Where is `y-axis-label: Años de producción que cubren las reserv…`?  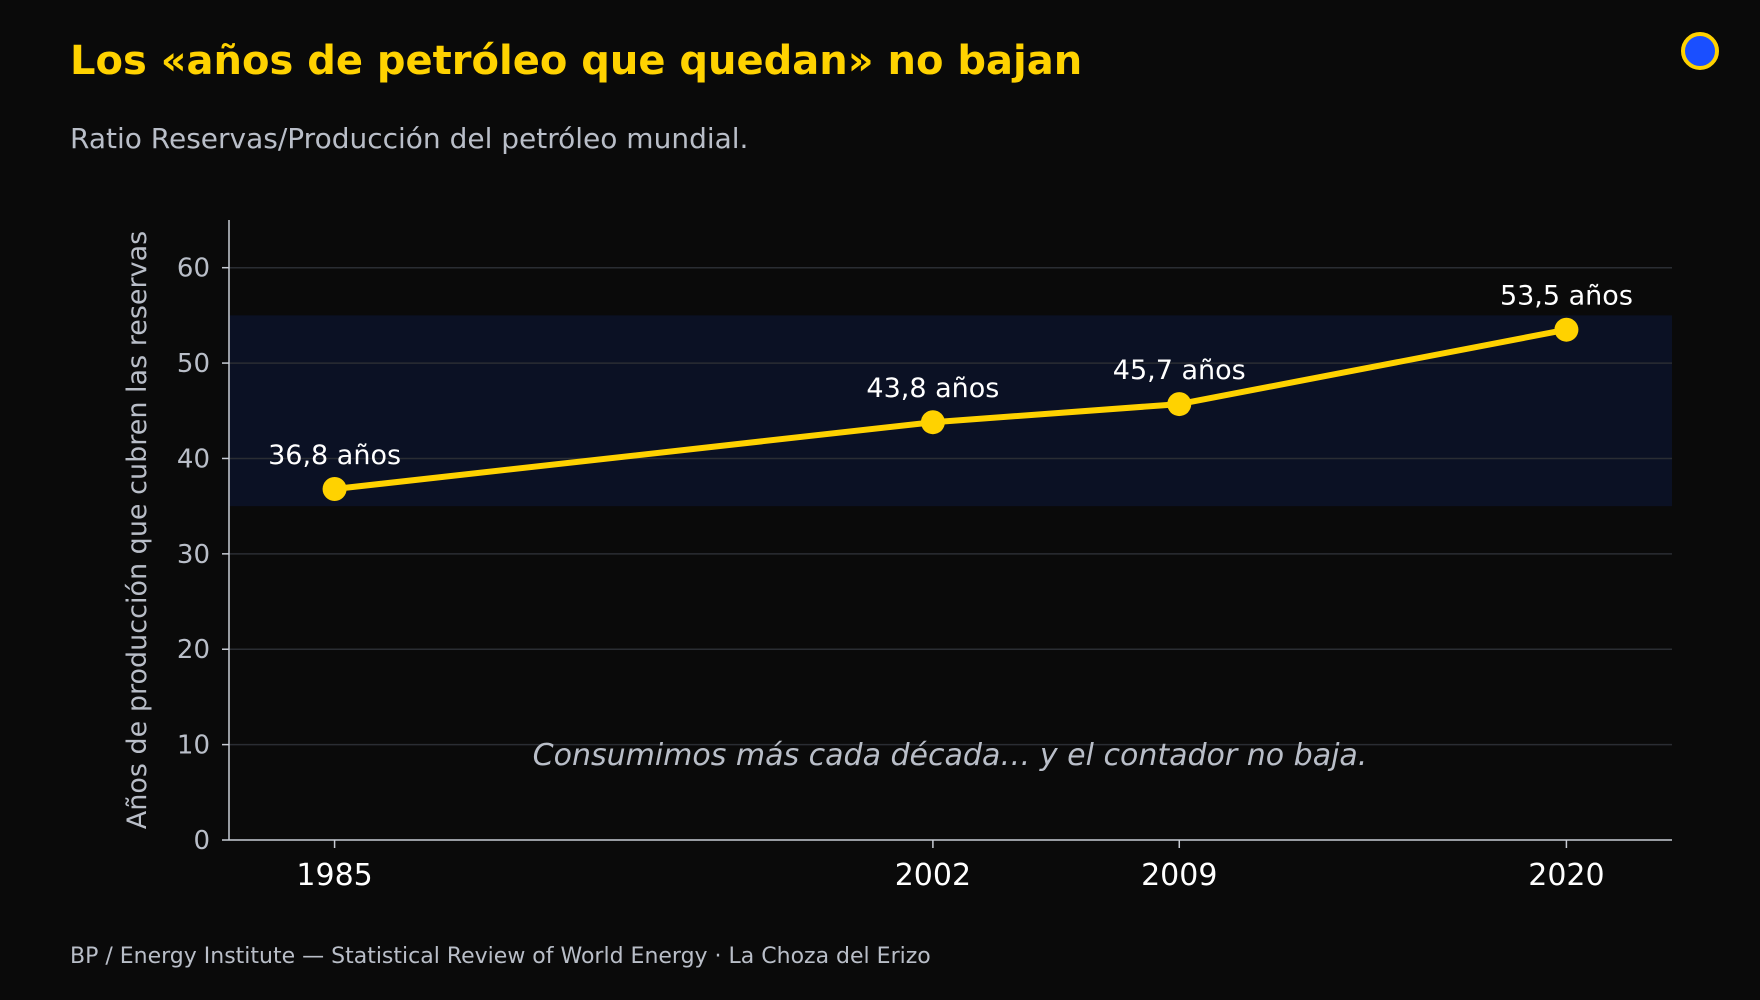
y-axis-label: Años de producción que cubren las reserv… is located at coordinates (137, 530).